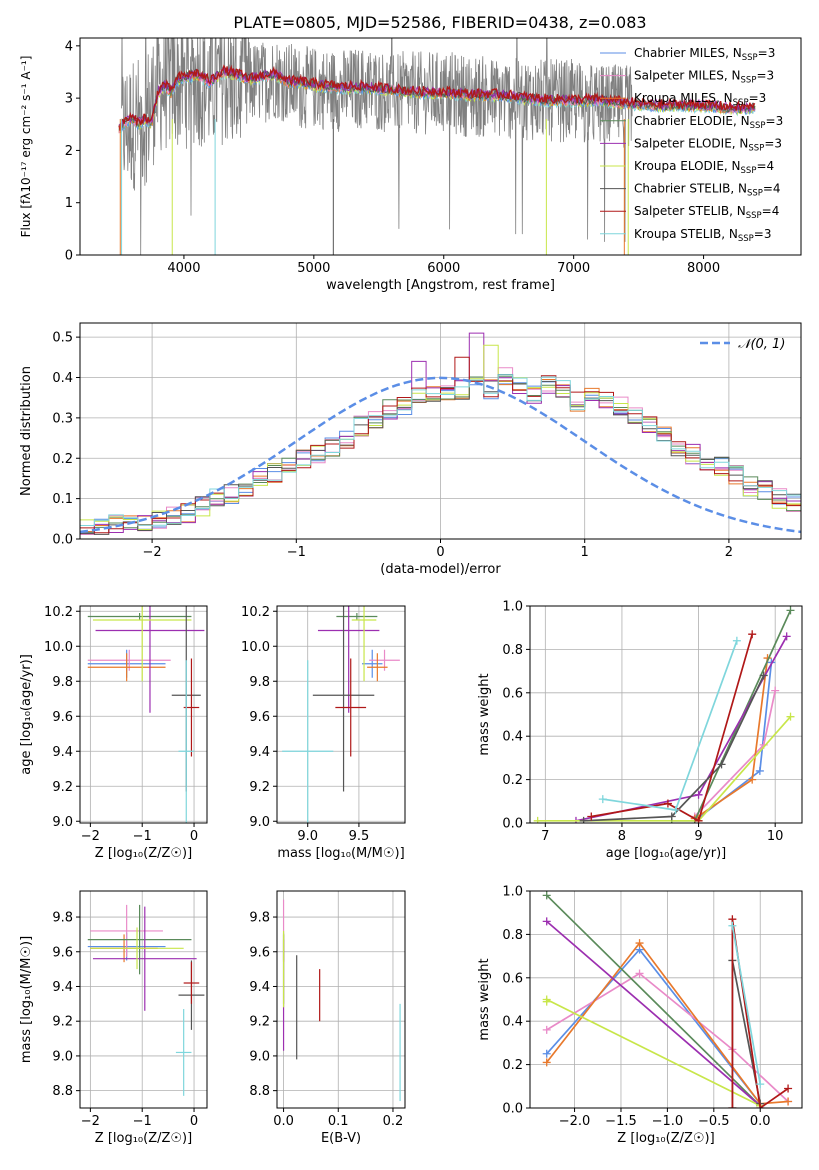 The image size is (819, 1170). What do you see at coordinates (512, 607) in the screenshot?
I see `weight_vs_age-ytick-label: 1.0` at bounding box center [512, 607].